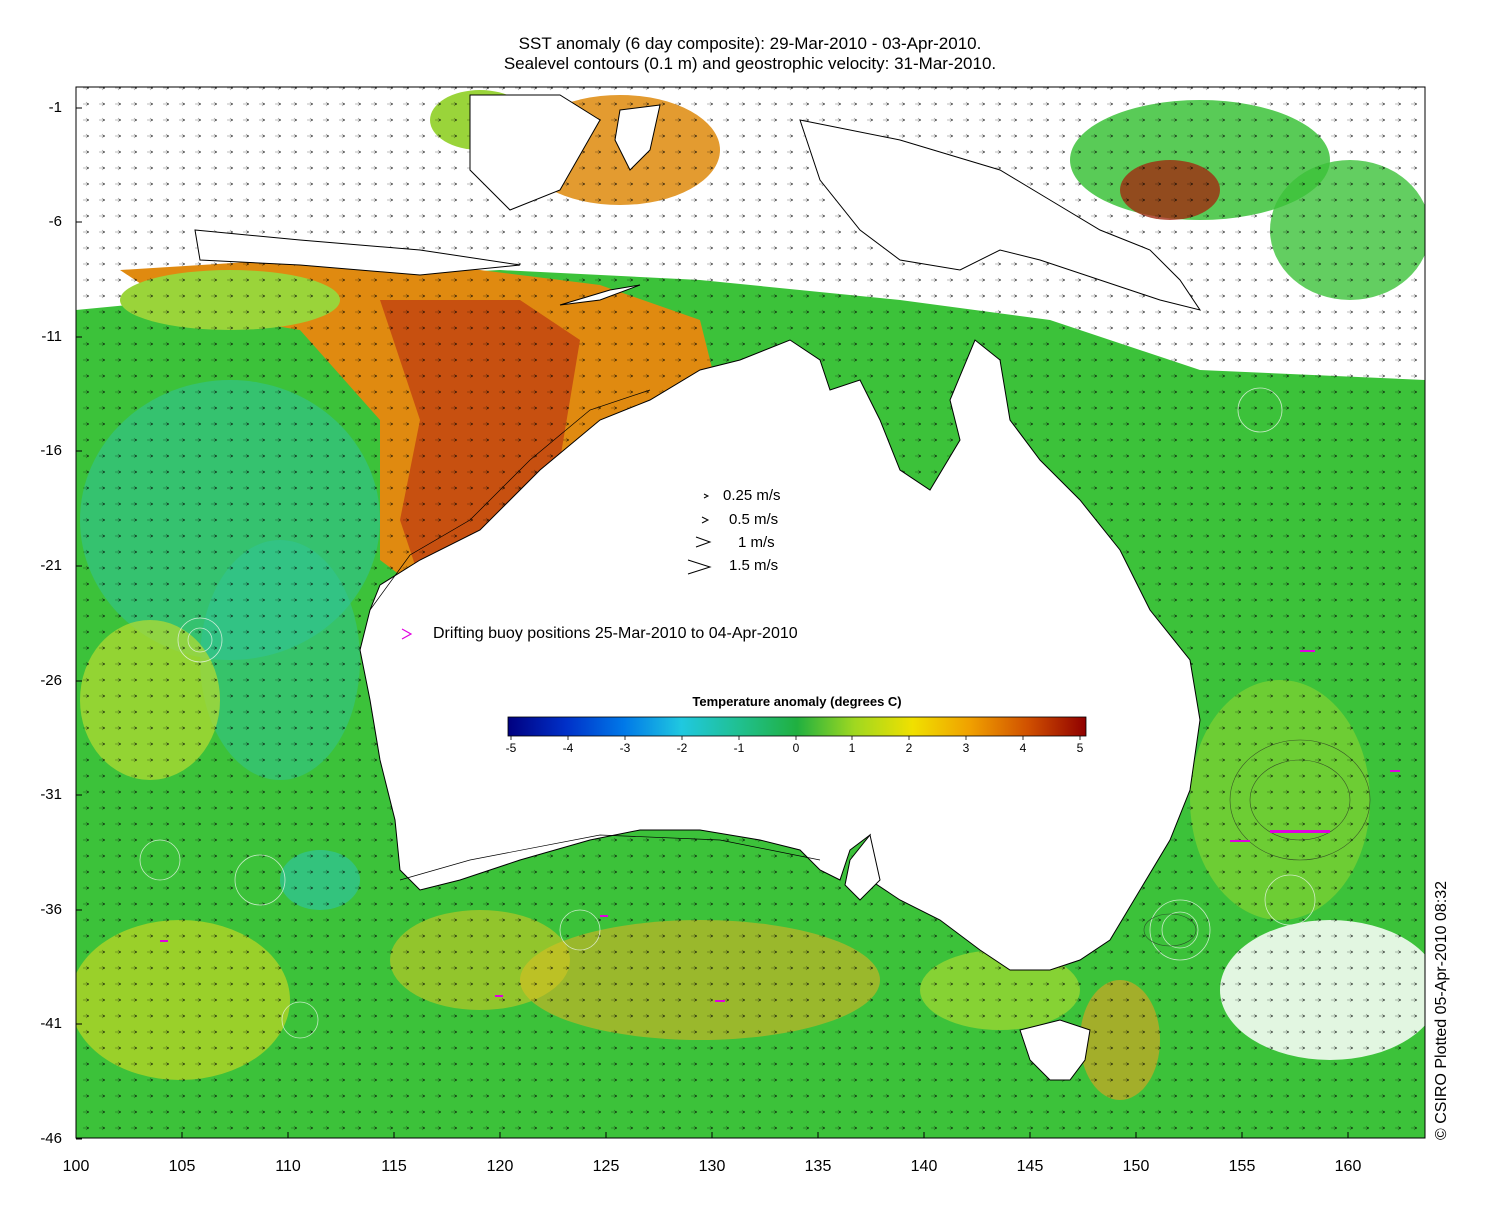 This screenshot has width=1500, height=1225. I want to click on colorbar-tick-label: 1, so click(852, 748).